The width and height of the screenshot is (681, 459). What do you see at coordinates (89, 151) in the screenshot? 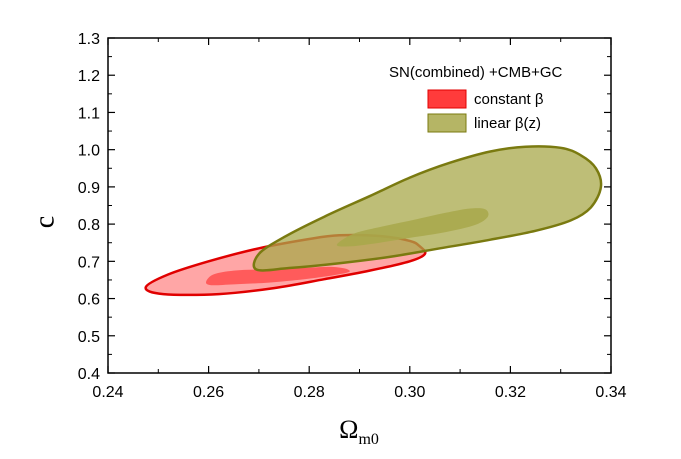
I see `y-tick-label: 1.0` at bounding box center [89, 151].